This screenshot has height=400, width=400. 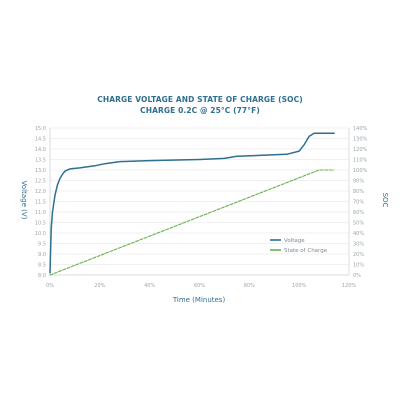 What do you see at coordinates (294, 241) in the screenshot?
I see `legend-label: Voltage` at bounding box center [294, 241].